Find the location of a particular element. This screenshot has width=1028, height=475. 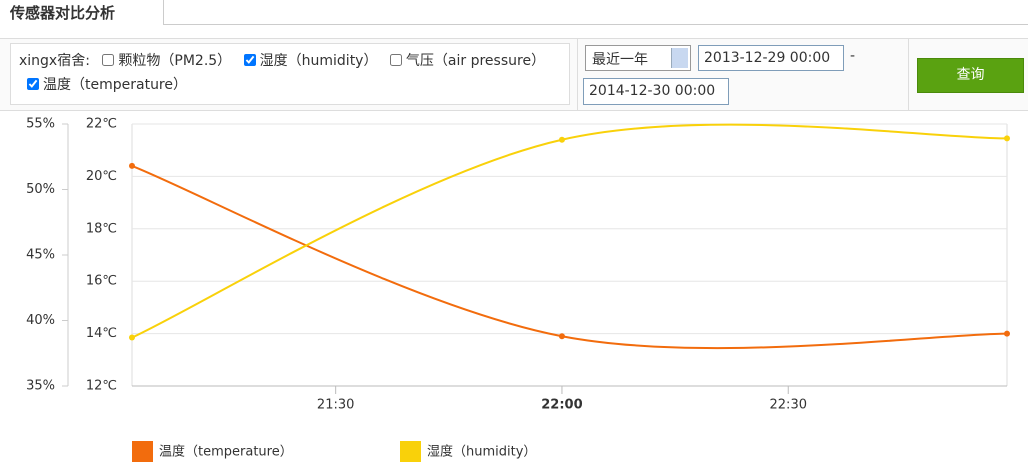

y2-tick-label: 16℃ is located at coordinates (101, 281).